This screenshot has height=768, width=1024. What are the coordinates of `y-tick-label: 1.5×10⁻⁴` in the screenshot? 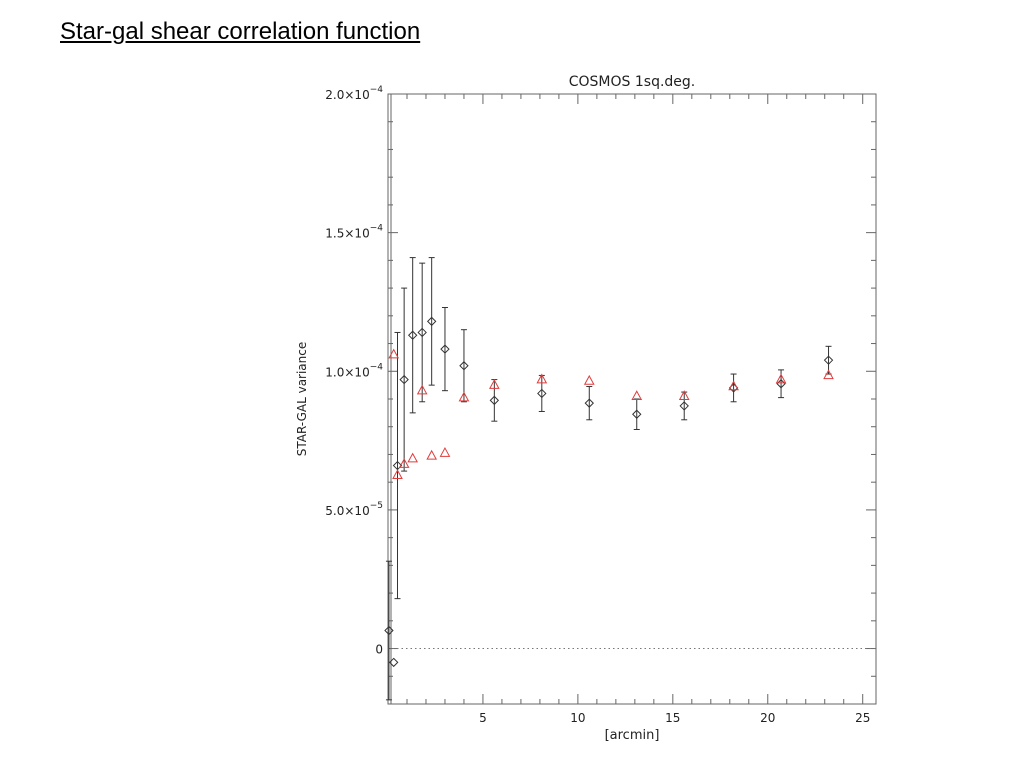 It's located at (354, 232).